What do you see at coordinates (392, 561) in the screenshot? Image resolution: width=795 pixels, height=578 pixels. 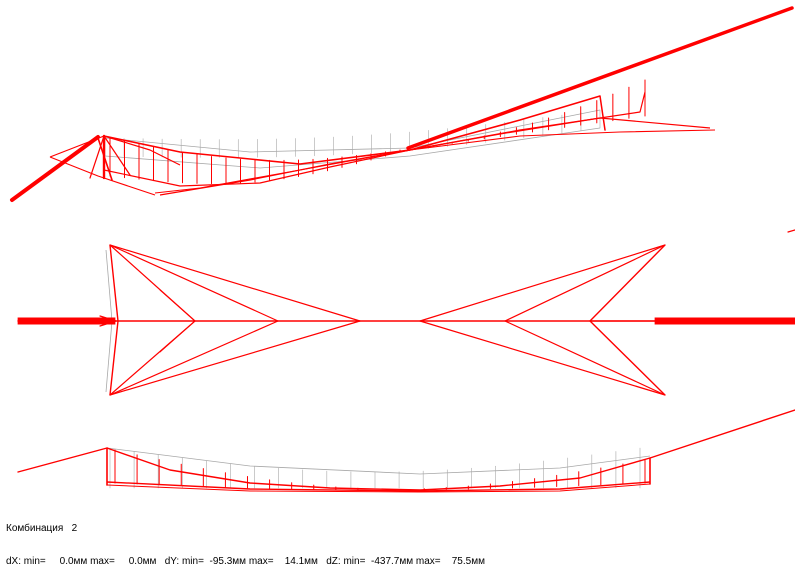 I see `dz-min-value: -437.7мм` at bounding box center [392, 561].